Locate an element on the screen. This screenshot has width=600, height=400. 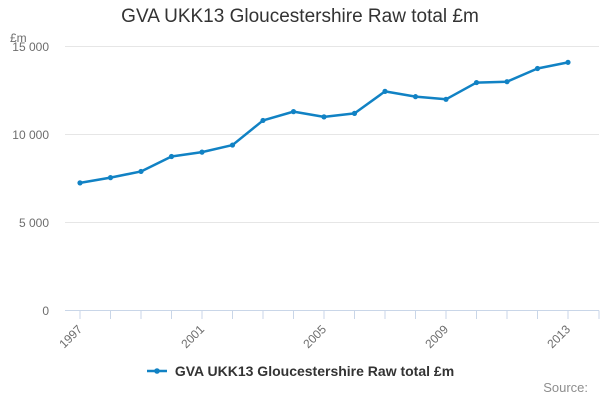
chart-title: GVA UKK13 Gloucestershire Raw total £m is located at coordinates (300, 16).